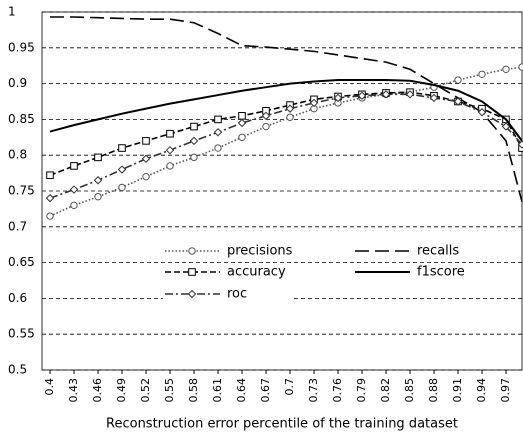 The height and width of the screenshot is (438, 523). What do you see at coordinates (145, 390) in the screenshot?
I see `x-tick-label: 0.52` at bounding box center [145, 390].